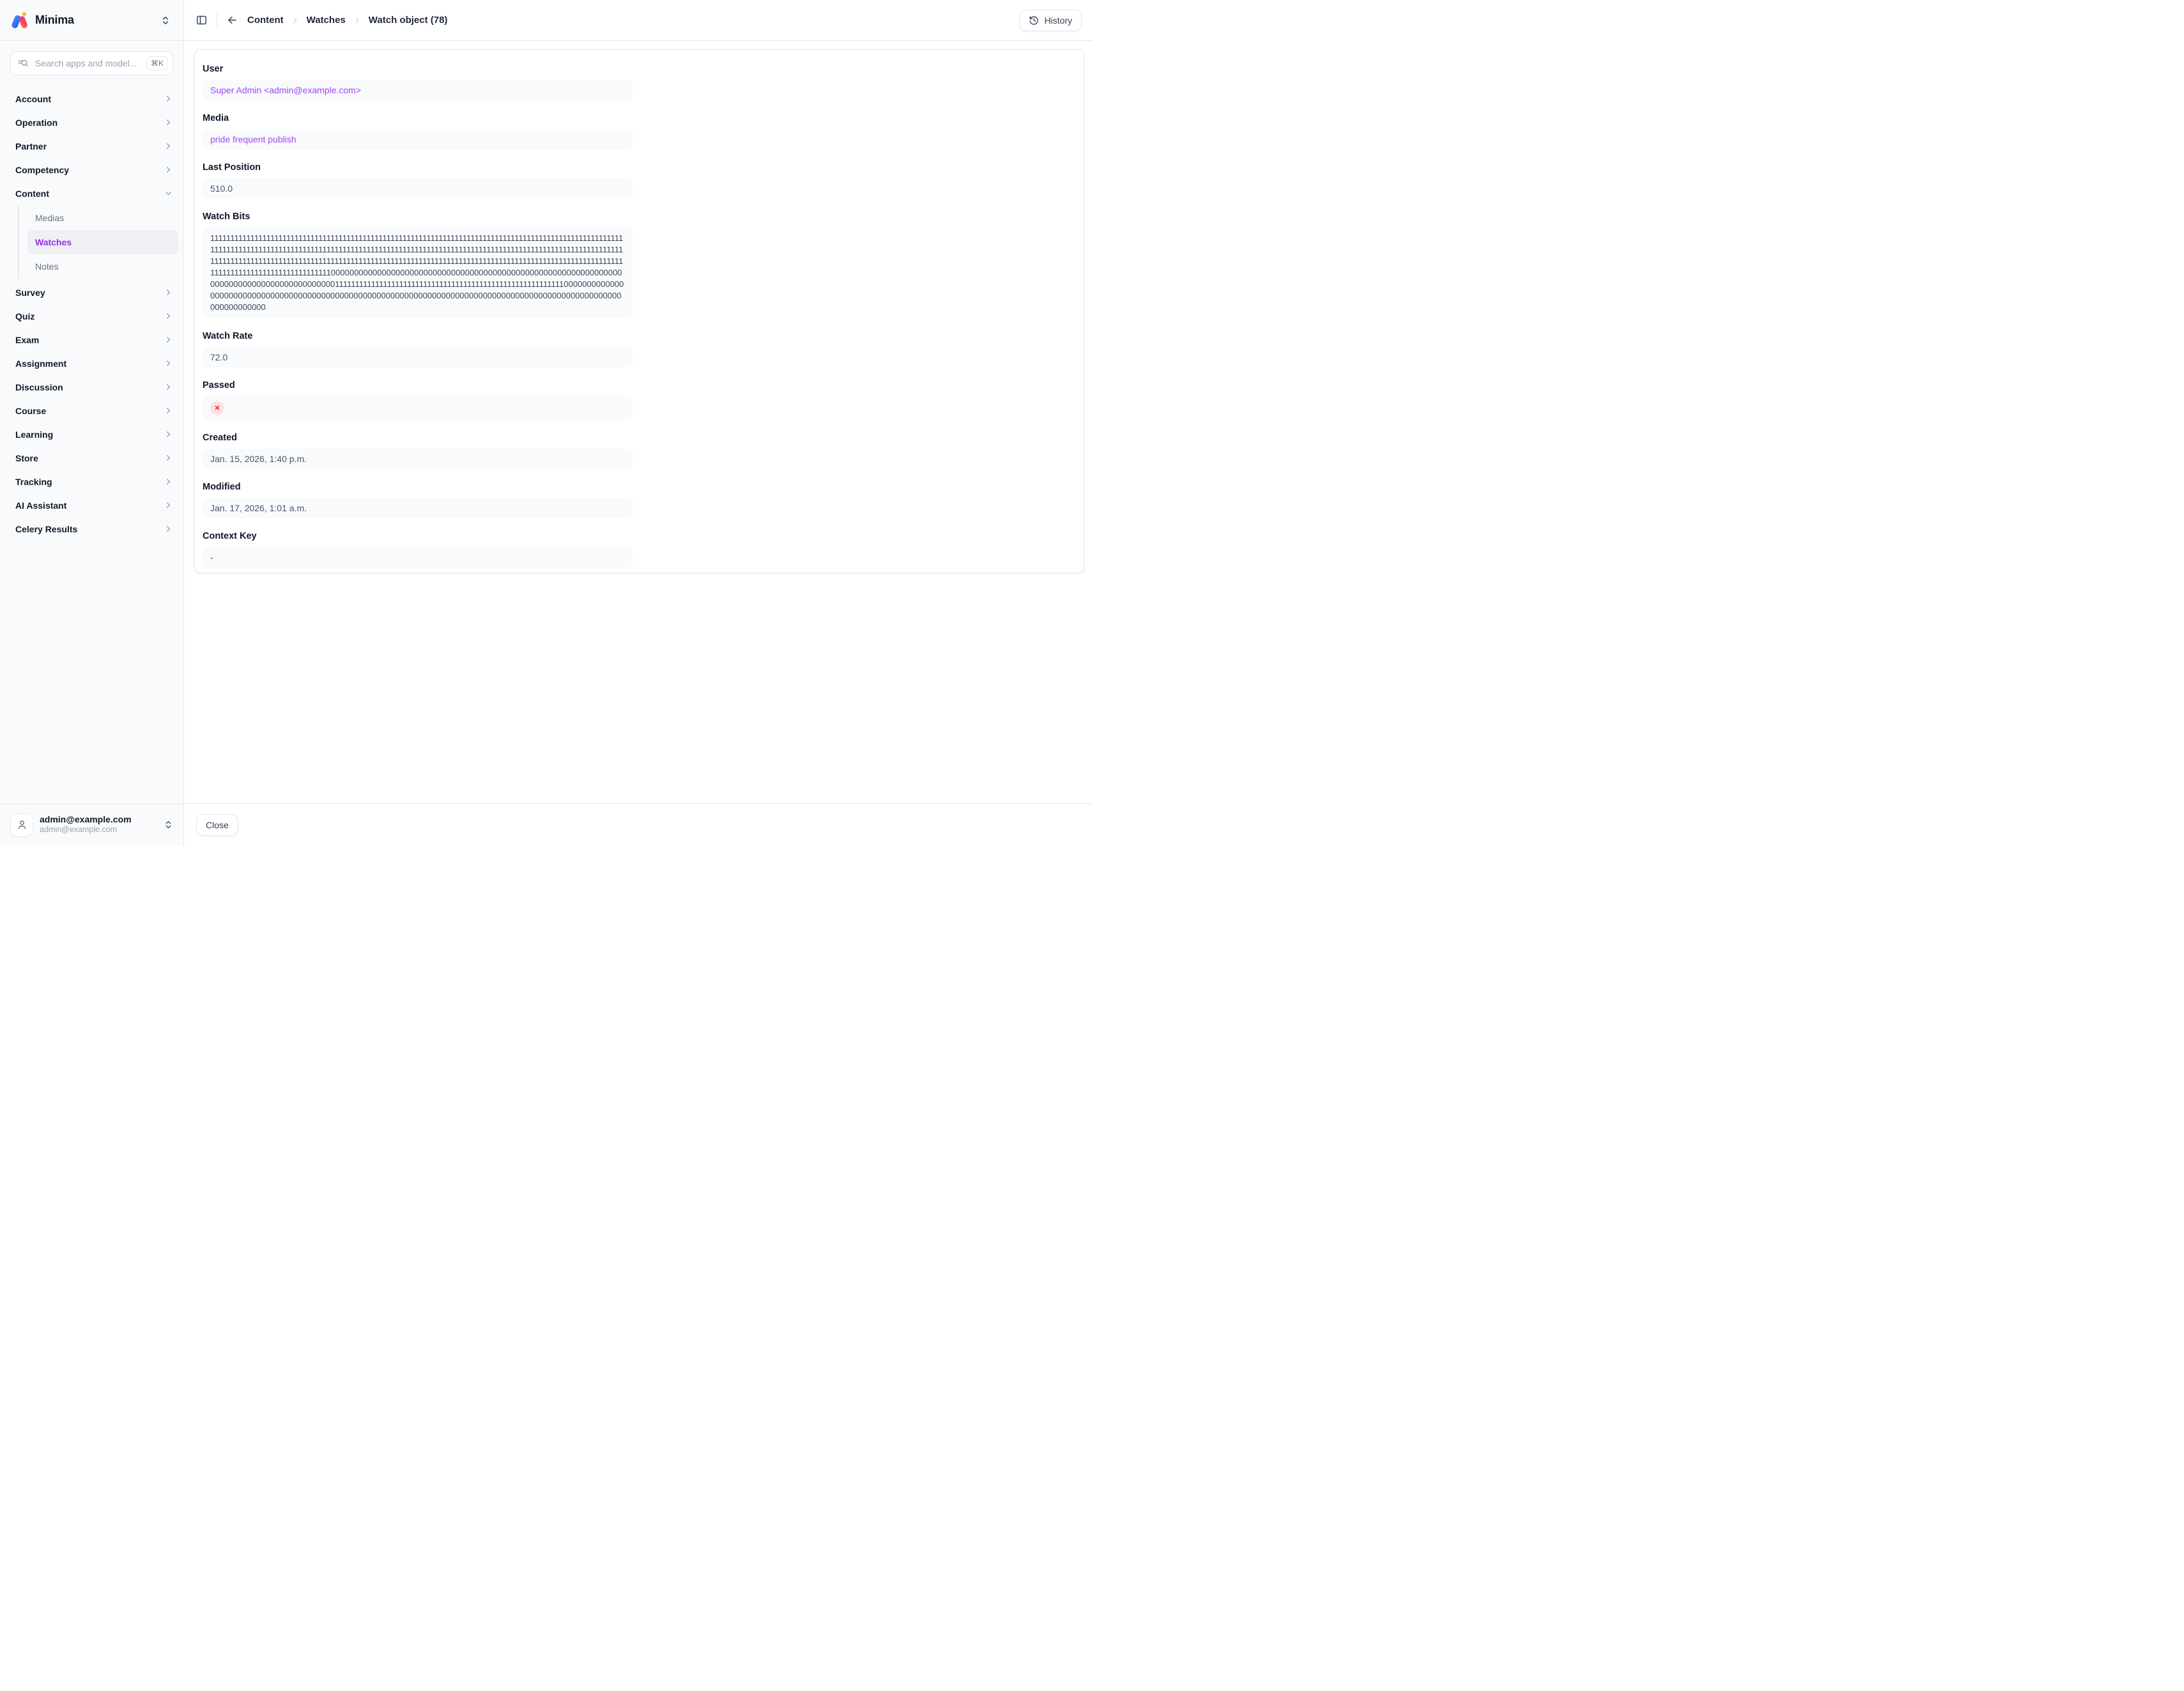 The height and width of the screenshot is (1691, 2184). What do you see at coordinates (94, 99) in the screenshot?
I see `sidebar-item-account: Account` at bounding box center [94, 99].